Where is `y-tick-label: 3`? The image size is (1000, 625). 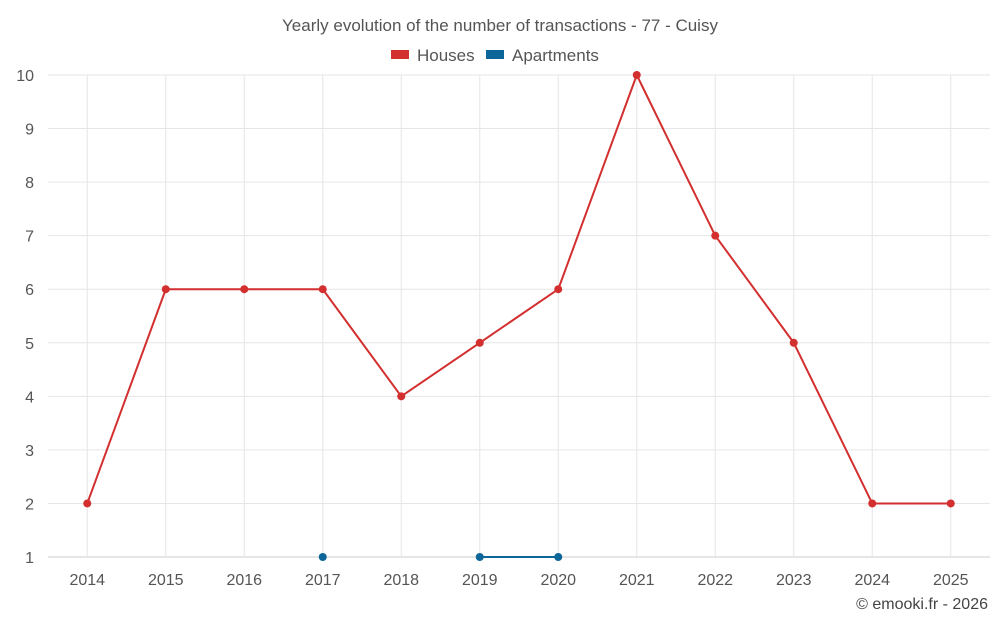 y-tick-label: 3 is located at coordinates (29, 451).